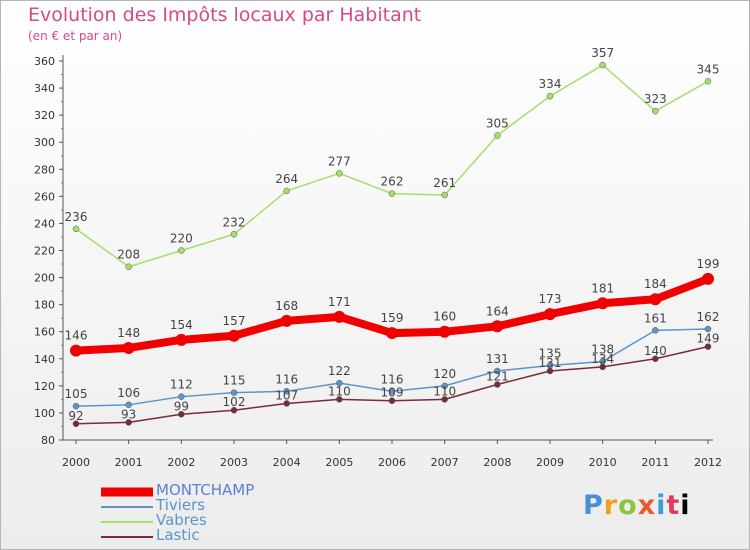 Image resolution: width=750 pixels, height=550 pixels. What do you see at coordinates (497, 123) in the screenshot?
I see `data-label-vabres: 305` at bounding box center [497, 123].